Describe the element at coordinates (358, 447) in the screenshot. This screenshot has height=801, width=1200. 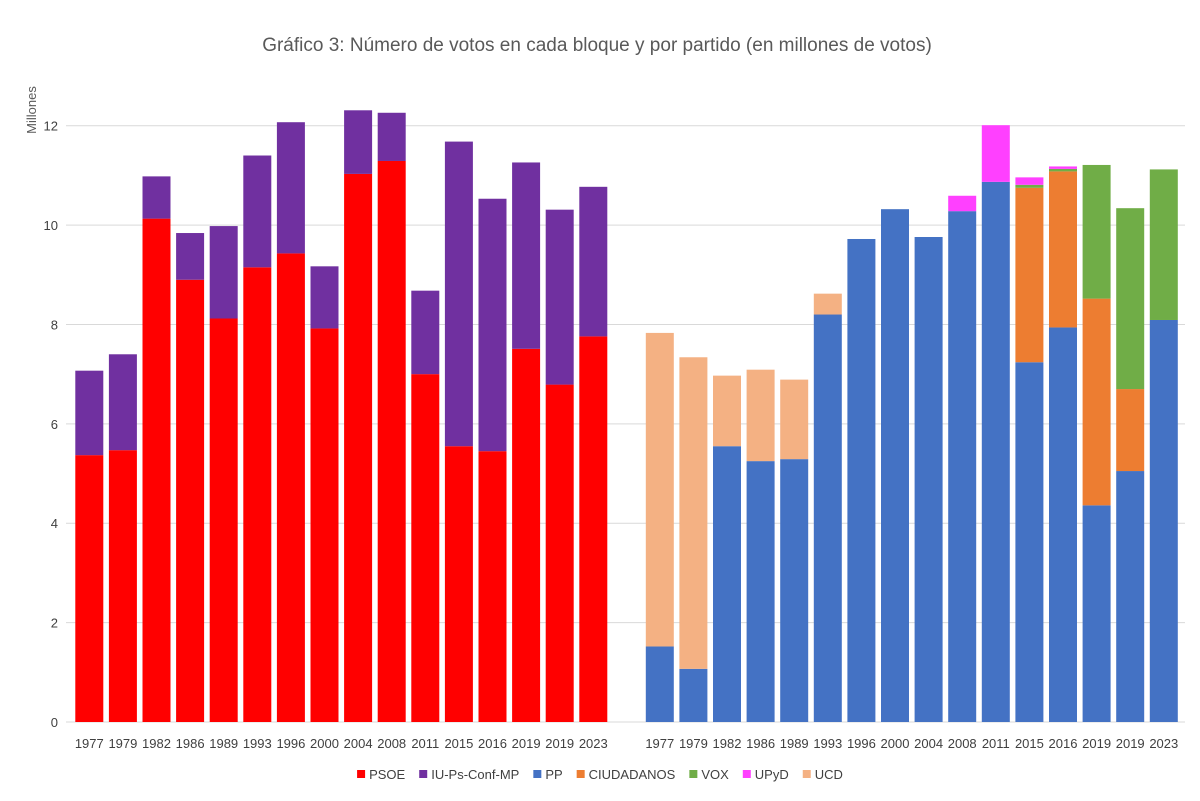
I see `bar-psoe-2004` at that location.